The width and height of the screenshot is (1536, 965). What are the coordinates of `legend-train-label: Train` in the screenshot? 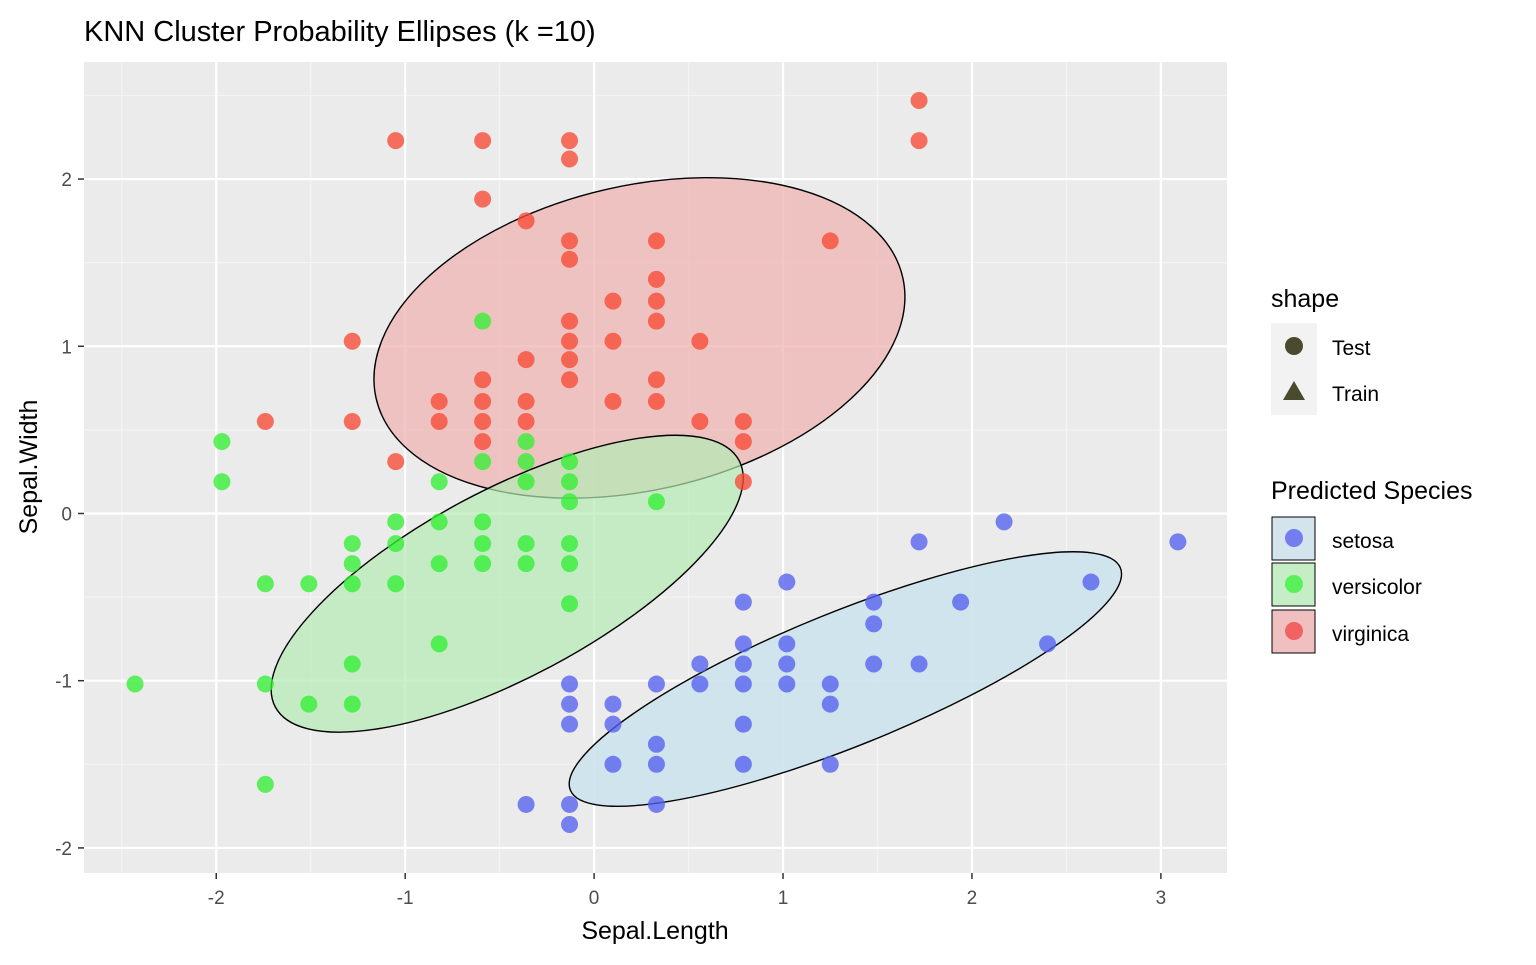 It's located at (1355, 394).